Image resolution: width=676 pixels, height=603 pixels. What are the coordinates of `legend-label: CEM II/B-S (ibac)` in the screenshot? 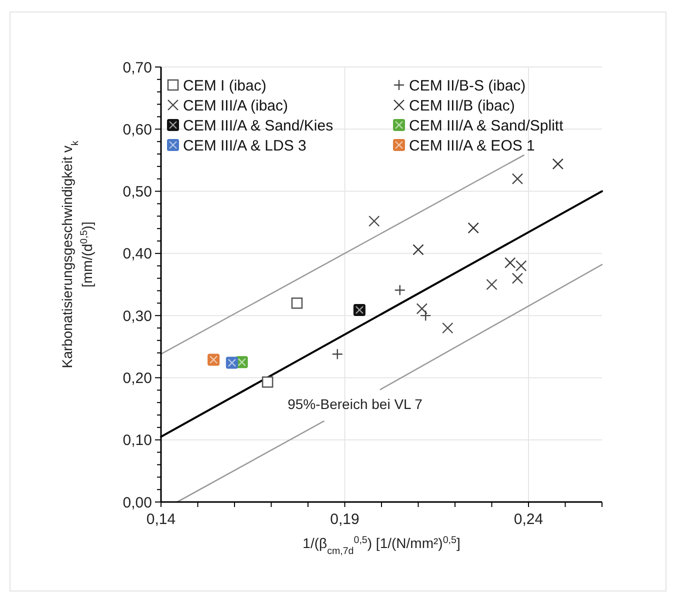 It's located at (467, 85).